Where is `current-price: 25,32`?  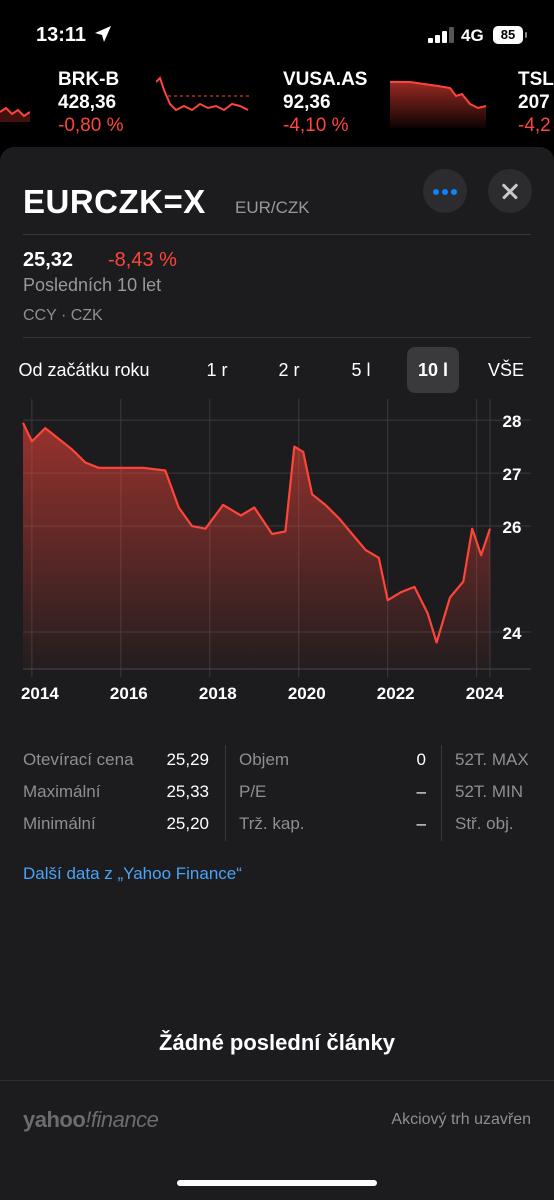 current-price: 25,32 is located at coordinates (48, 260).